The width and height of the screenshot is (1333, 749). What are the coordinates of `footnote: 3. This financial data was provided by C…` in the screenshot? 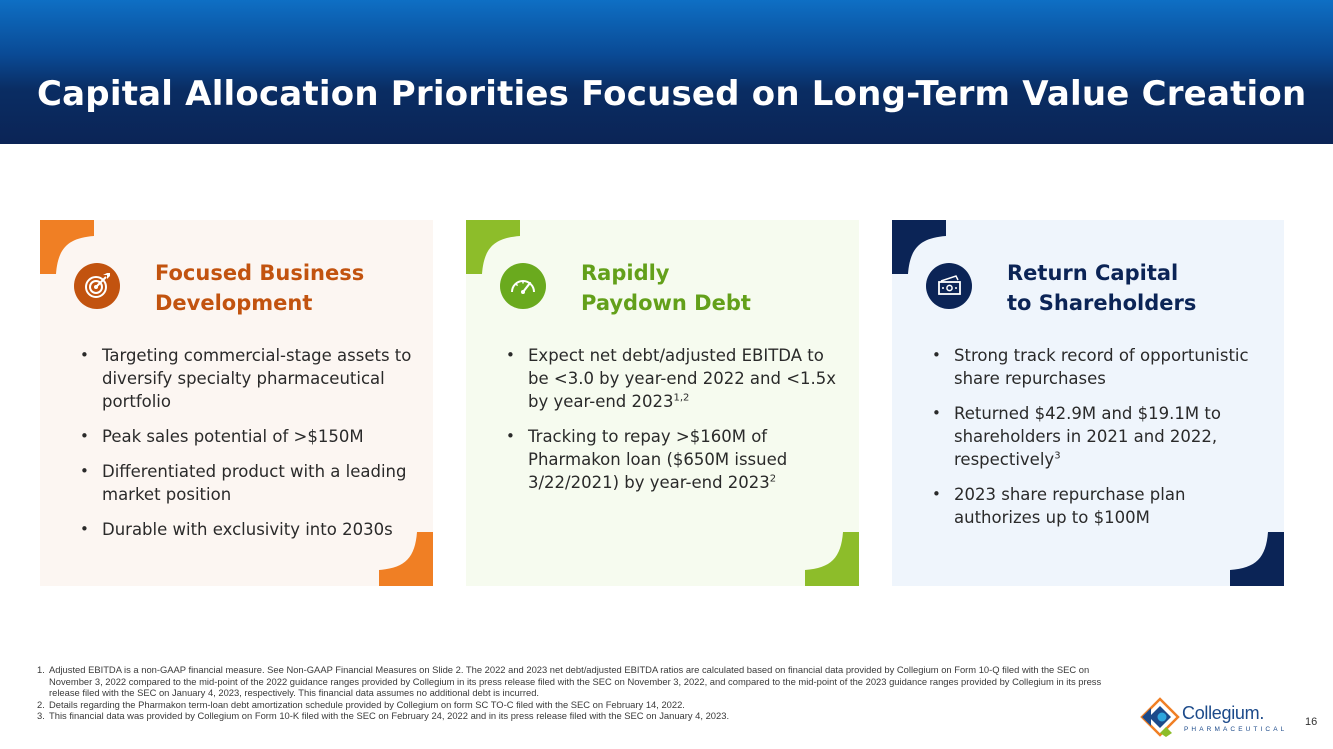 It's located at (577, 716).